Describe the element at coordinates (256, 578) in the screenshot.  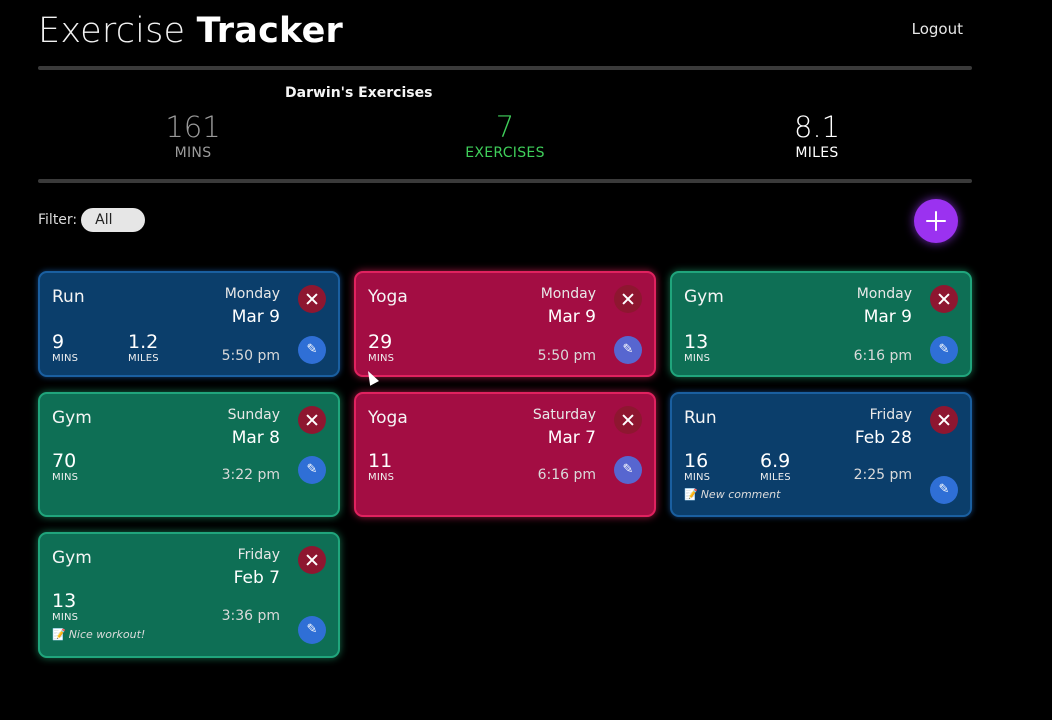
I see `card-date: Feb 7` at that location.